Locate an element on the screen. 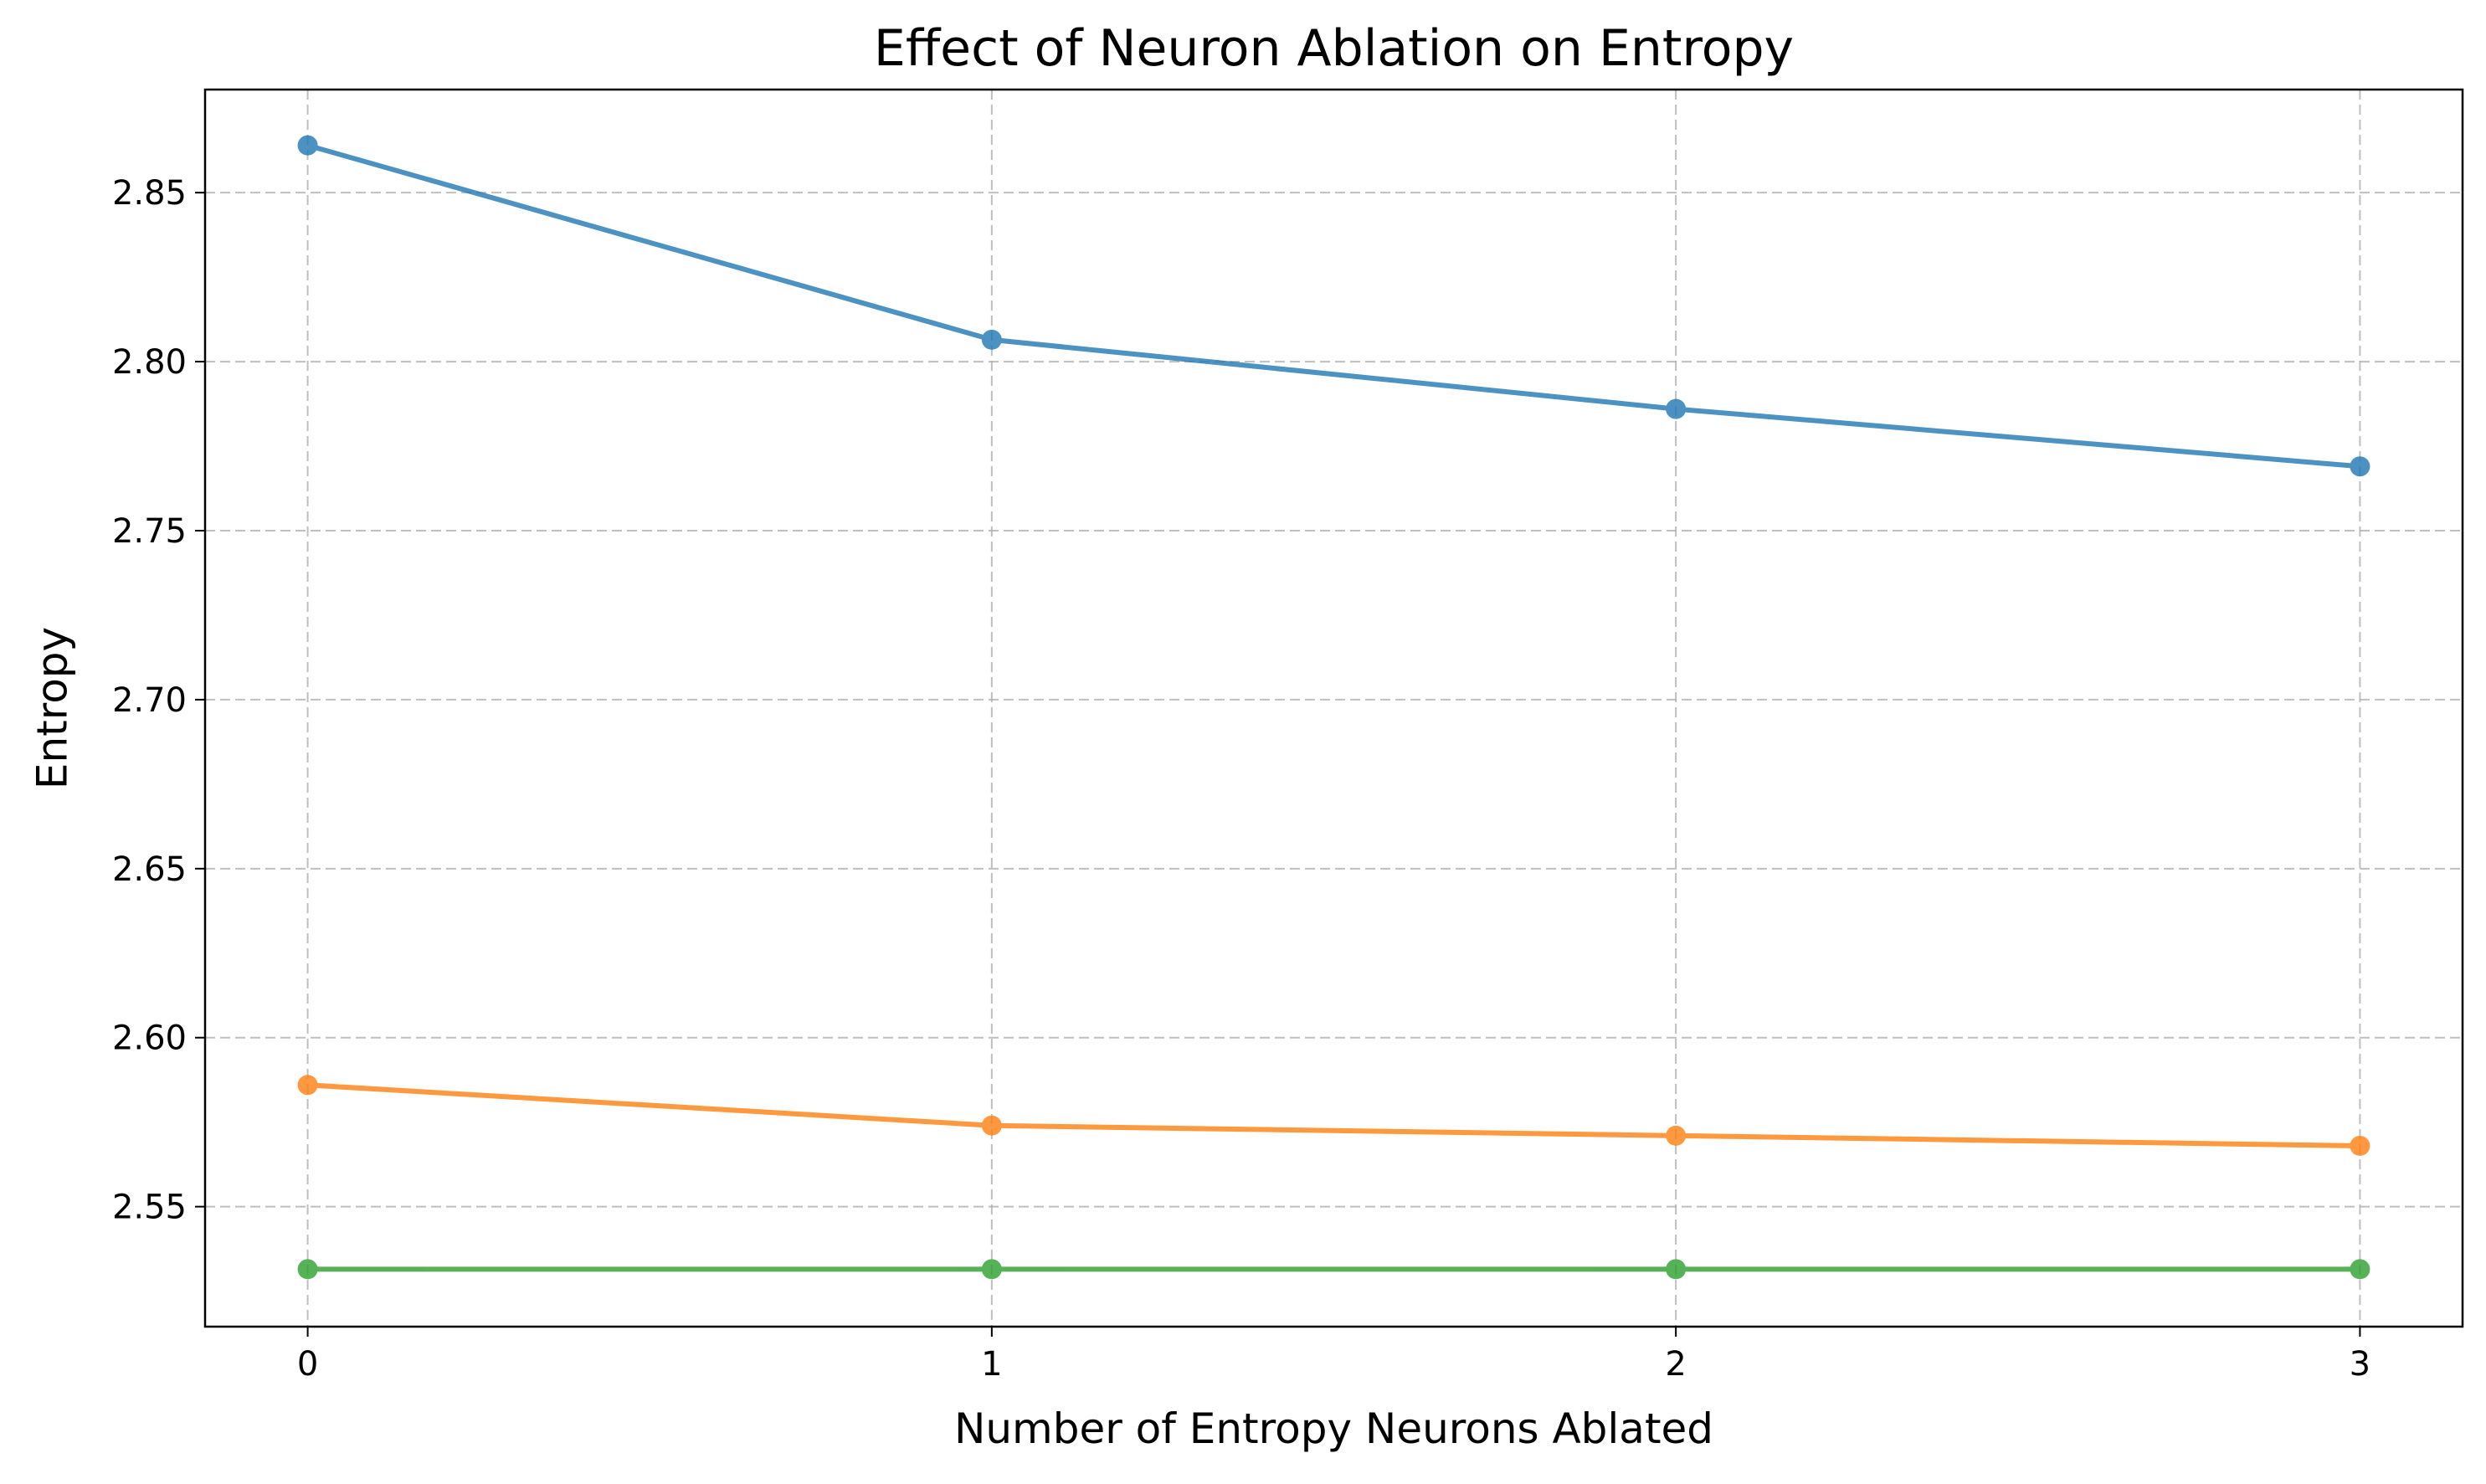  y-tick-label: 2.65 is located at coordinates (150, 869).